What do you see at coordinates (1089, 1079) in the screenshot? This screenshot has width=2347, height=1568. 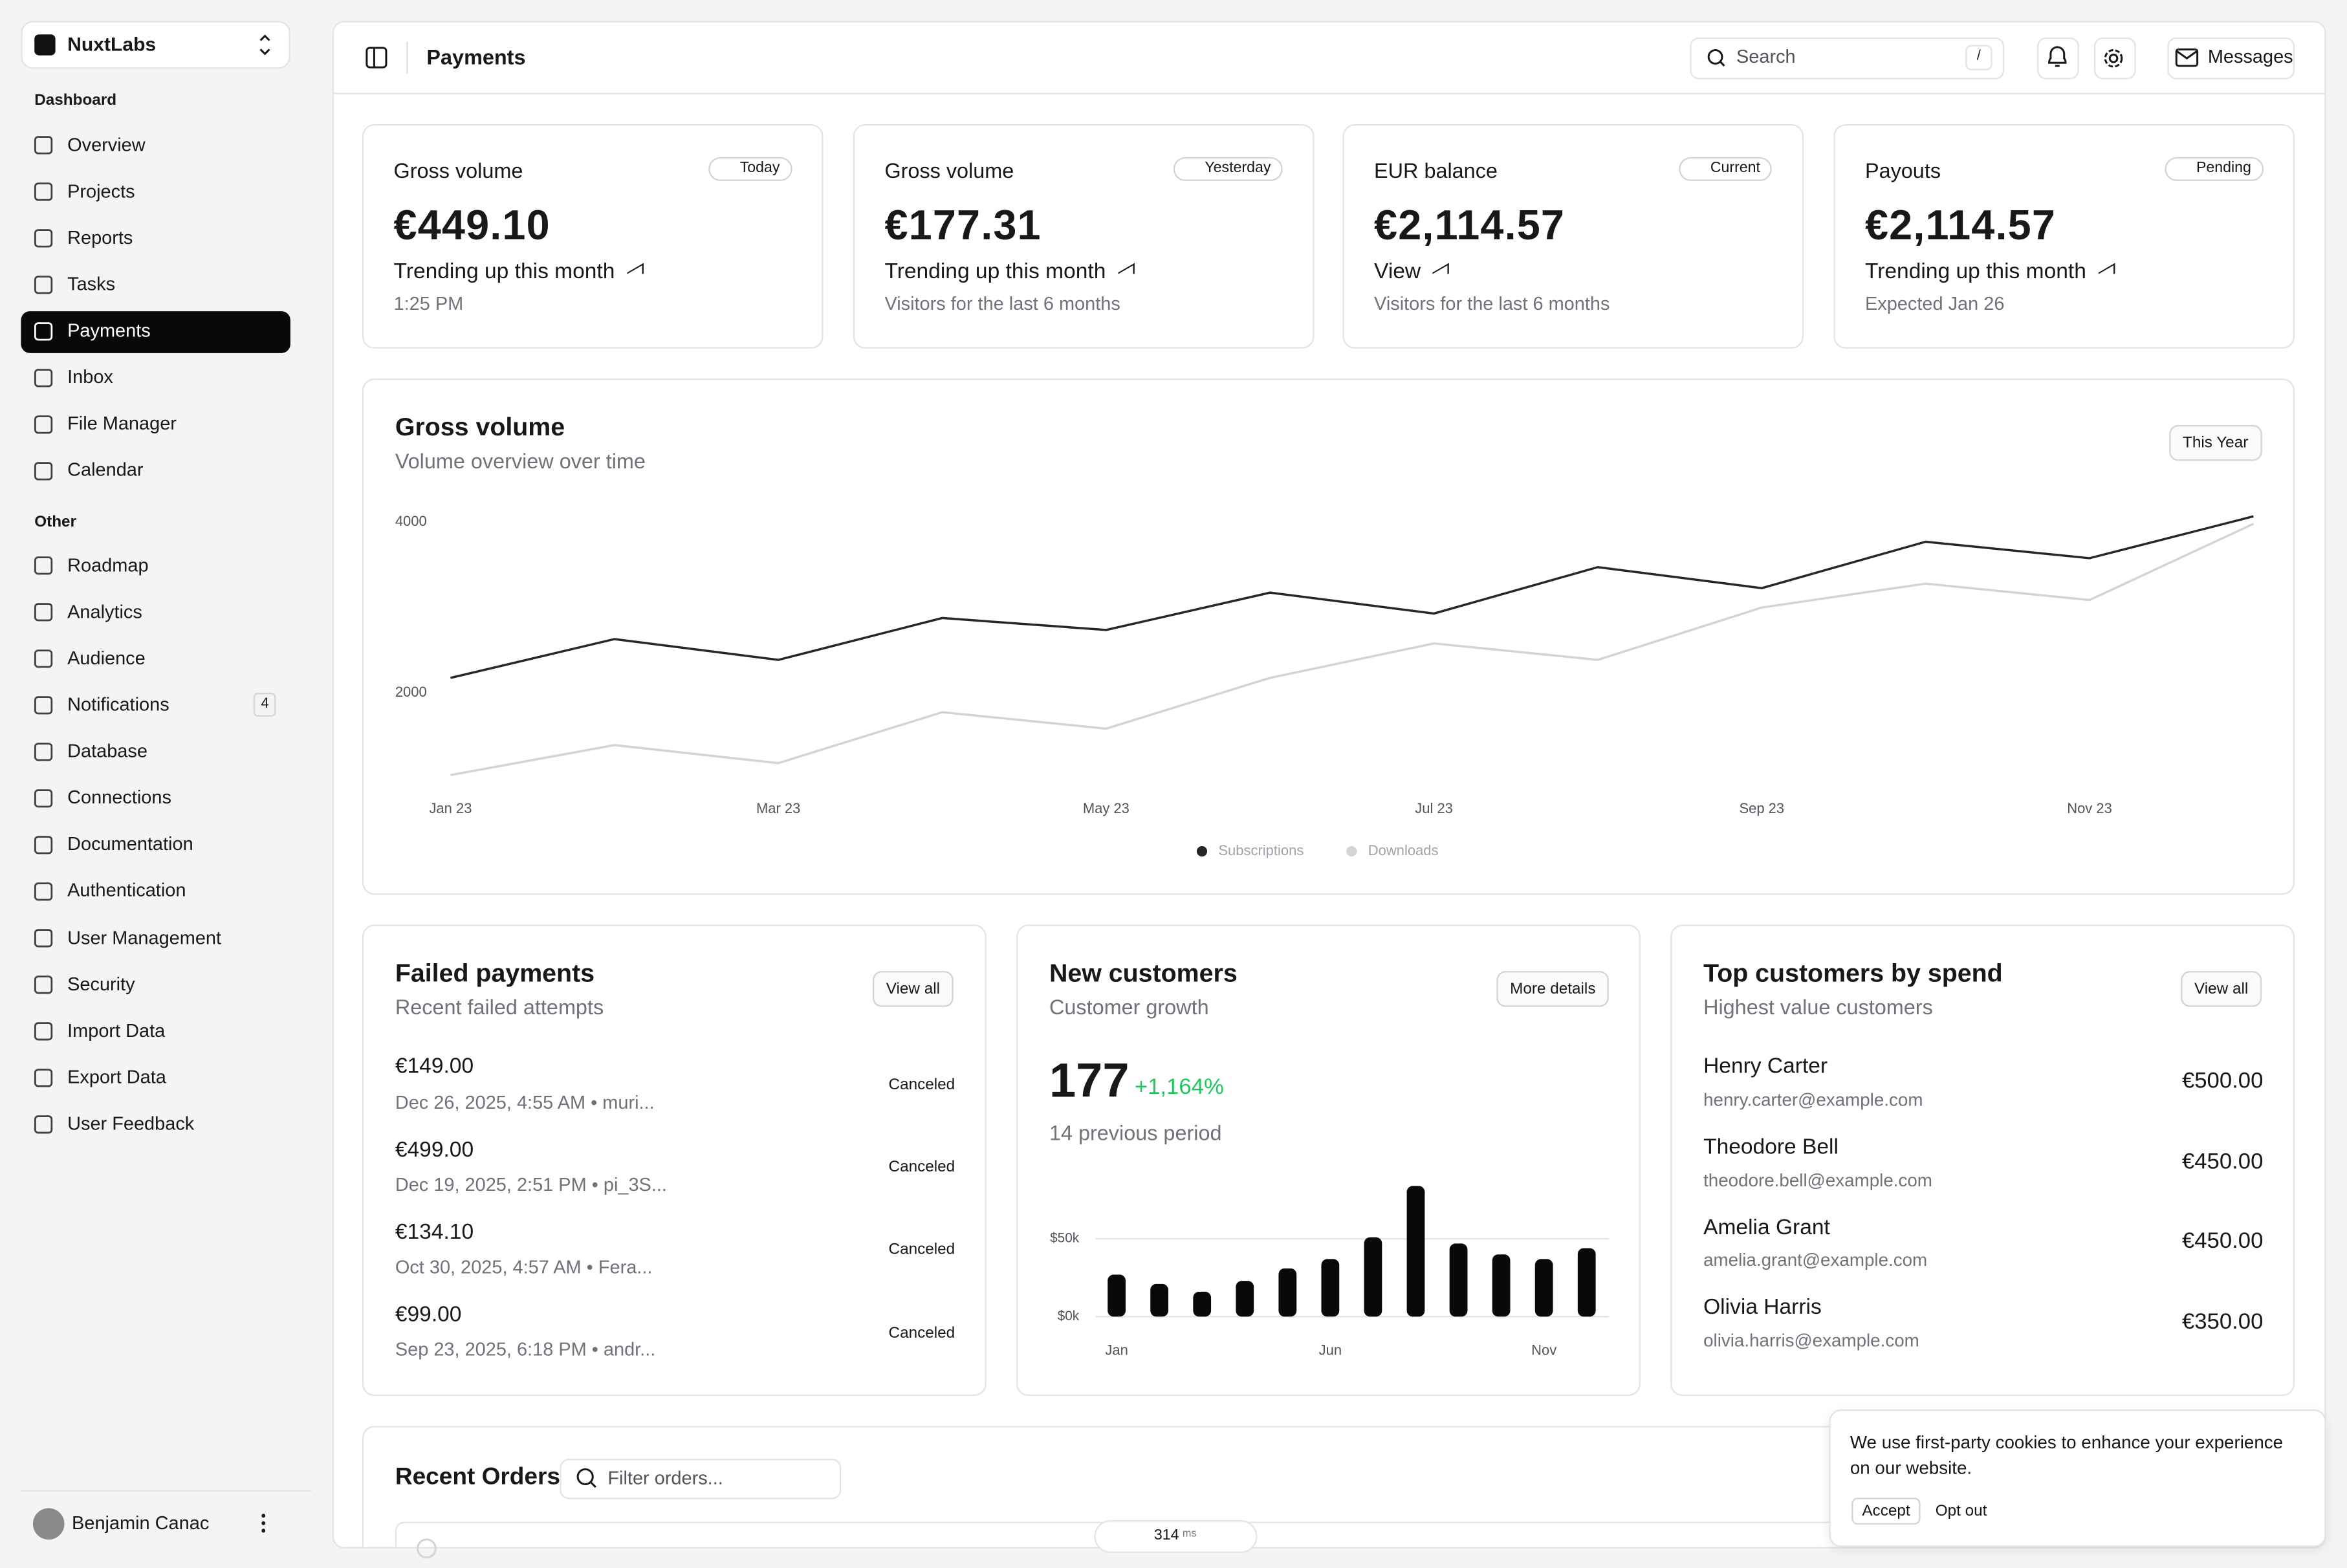 I see `customer-count: 177` at bounding box center [1089, 1079].